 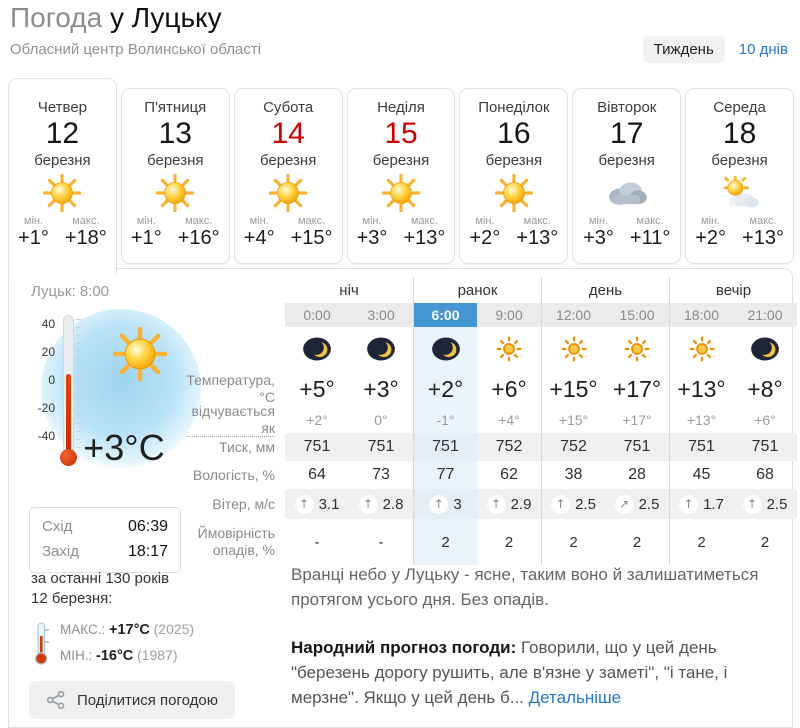 I want to click on share-button: Поділитися погодою, so click(x=132, y=700).